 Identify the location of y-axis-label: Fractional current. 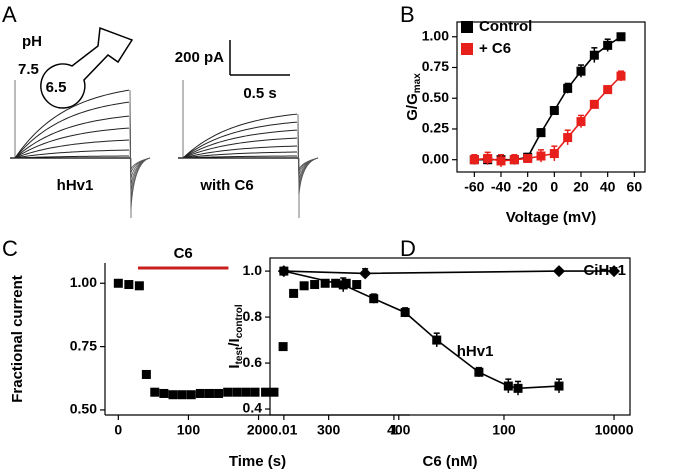
(17, 339).